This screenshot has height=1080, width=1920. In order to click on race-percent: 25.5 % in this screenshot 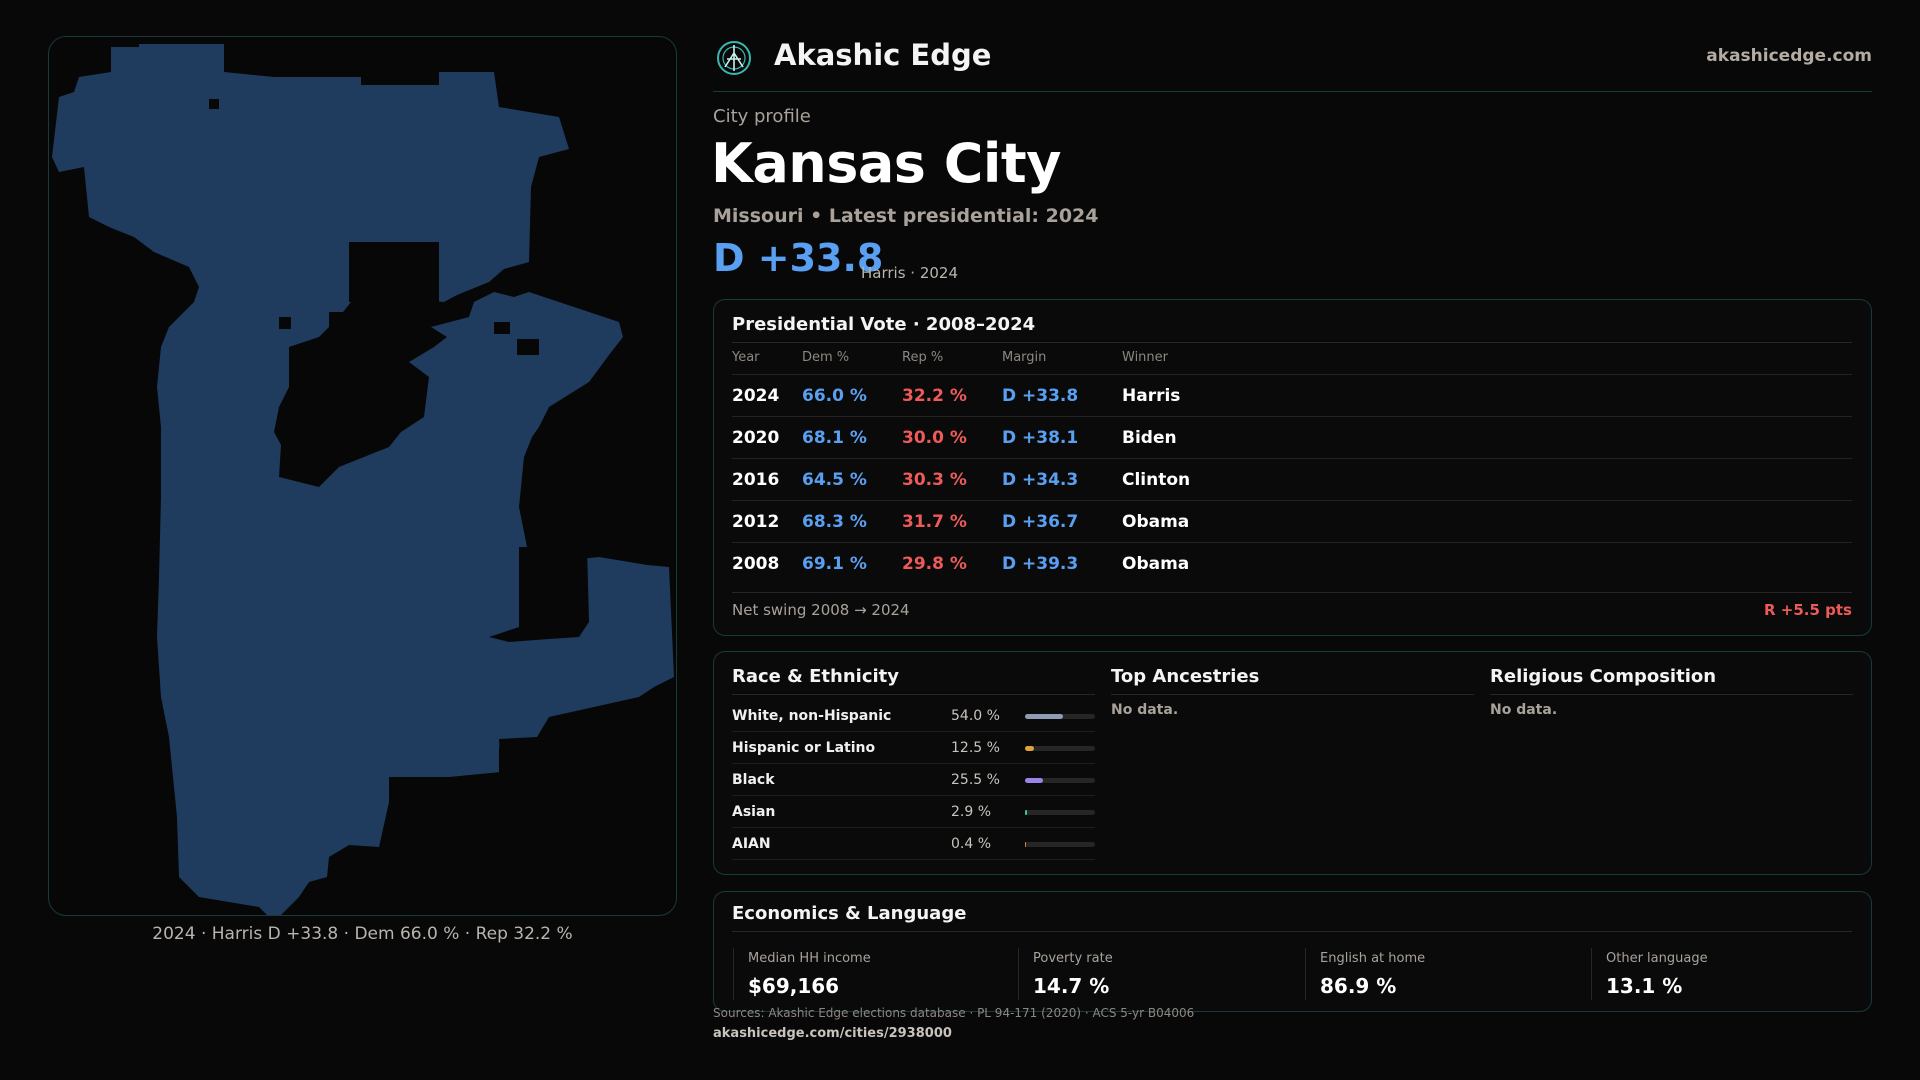, I will do `click(975, 780)`.